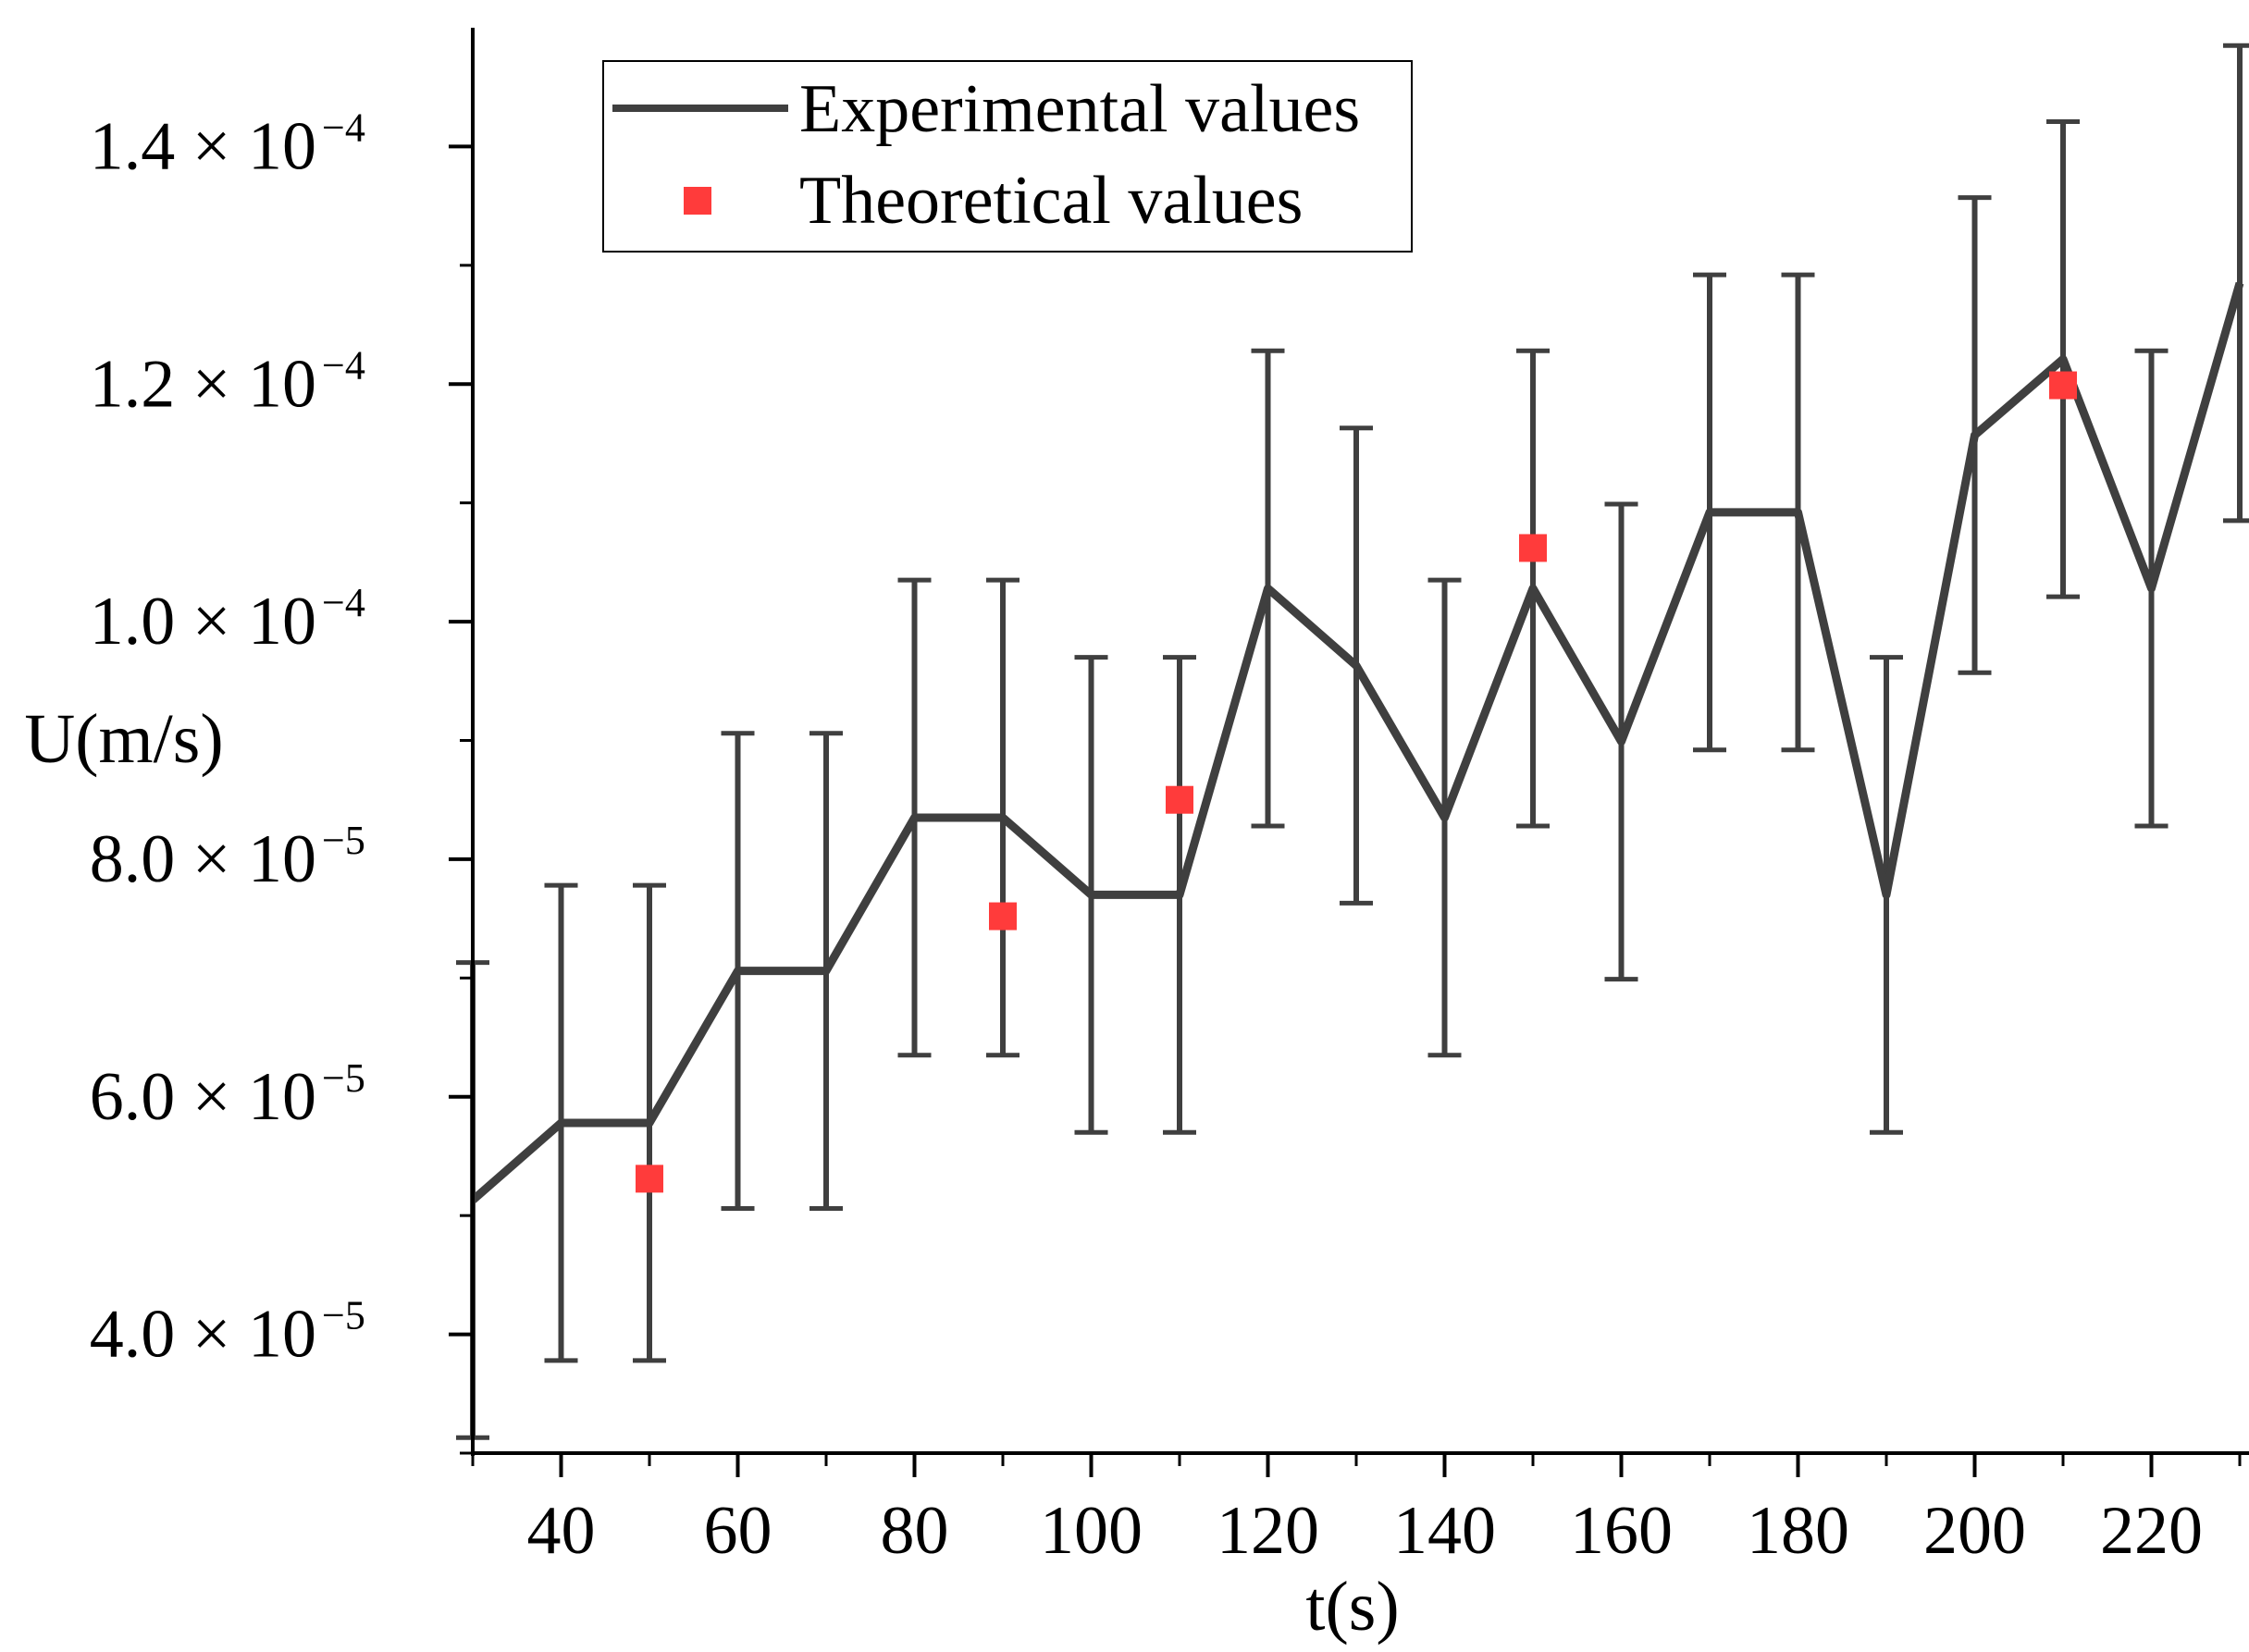  What do you see at coordinates (1268, 1531) in the screenshot?
I see `x-tick-label: 120` at bounding box center [1268, 1531].